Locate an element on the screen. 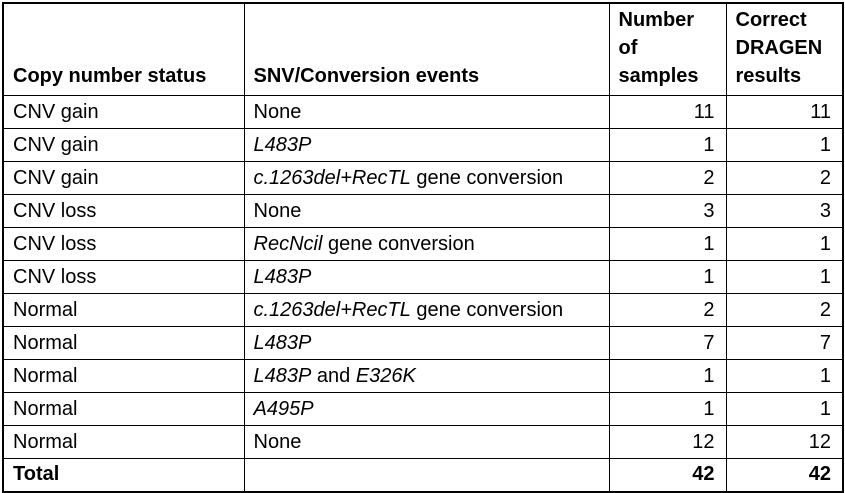 The width and height of the screenshot is (845, 493). cell-number-of-samples: 12 is located at coordinates (667, 442).